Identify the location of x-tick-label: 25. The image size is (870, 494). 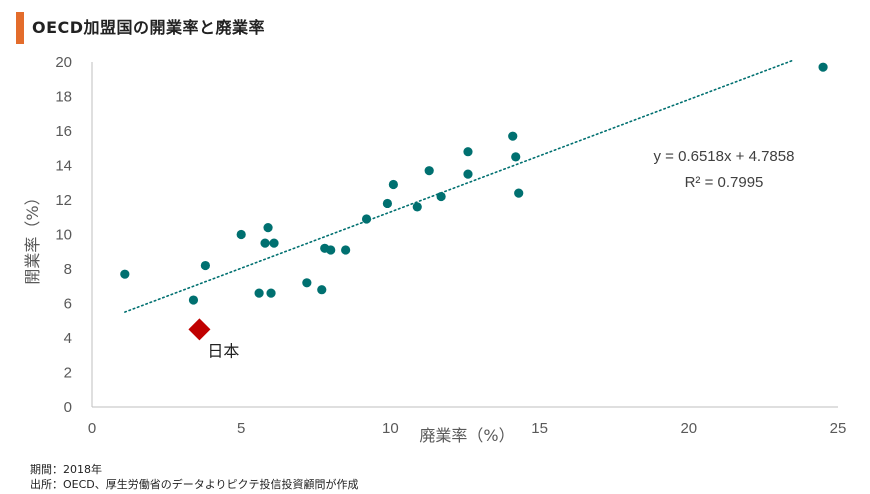
(838, 428).